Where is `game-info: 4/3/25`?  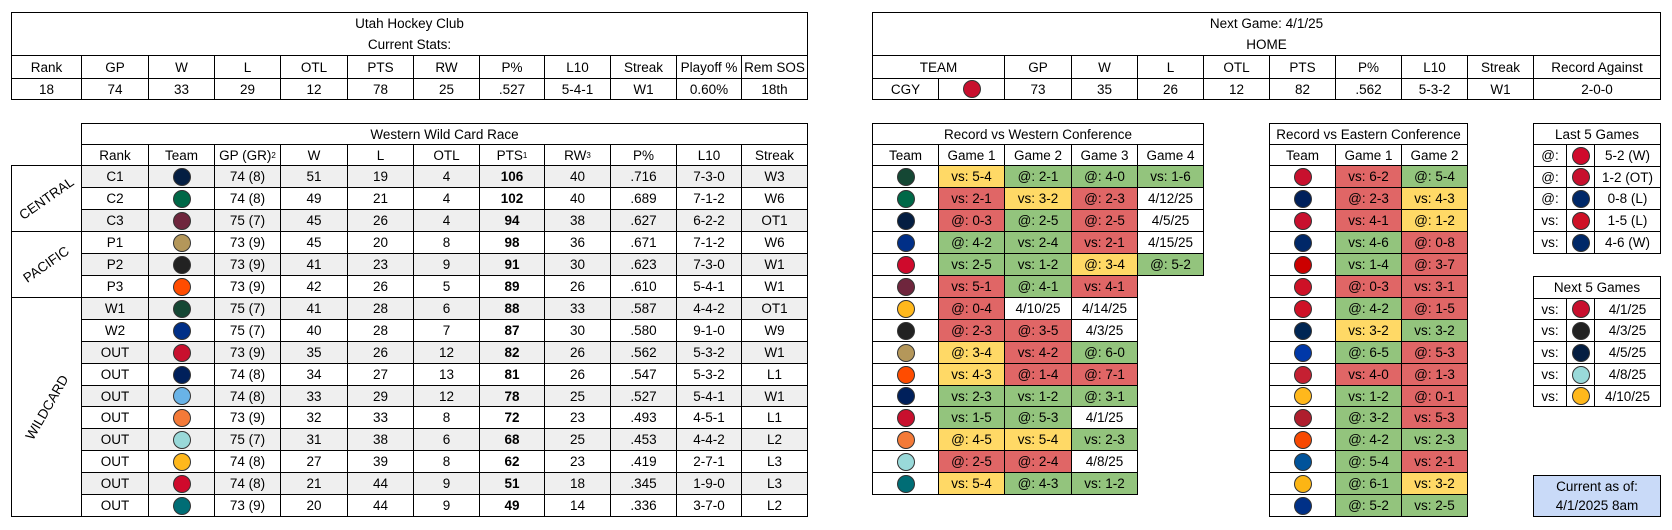 game-info: 4/3/25 is located at coordinates (1627, 330).